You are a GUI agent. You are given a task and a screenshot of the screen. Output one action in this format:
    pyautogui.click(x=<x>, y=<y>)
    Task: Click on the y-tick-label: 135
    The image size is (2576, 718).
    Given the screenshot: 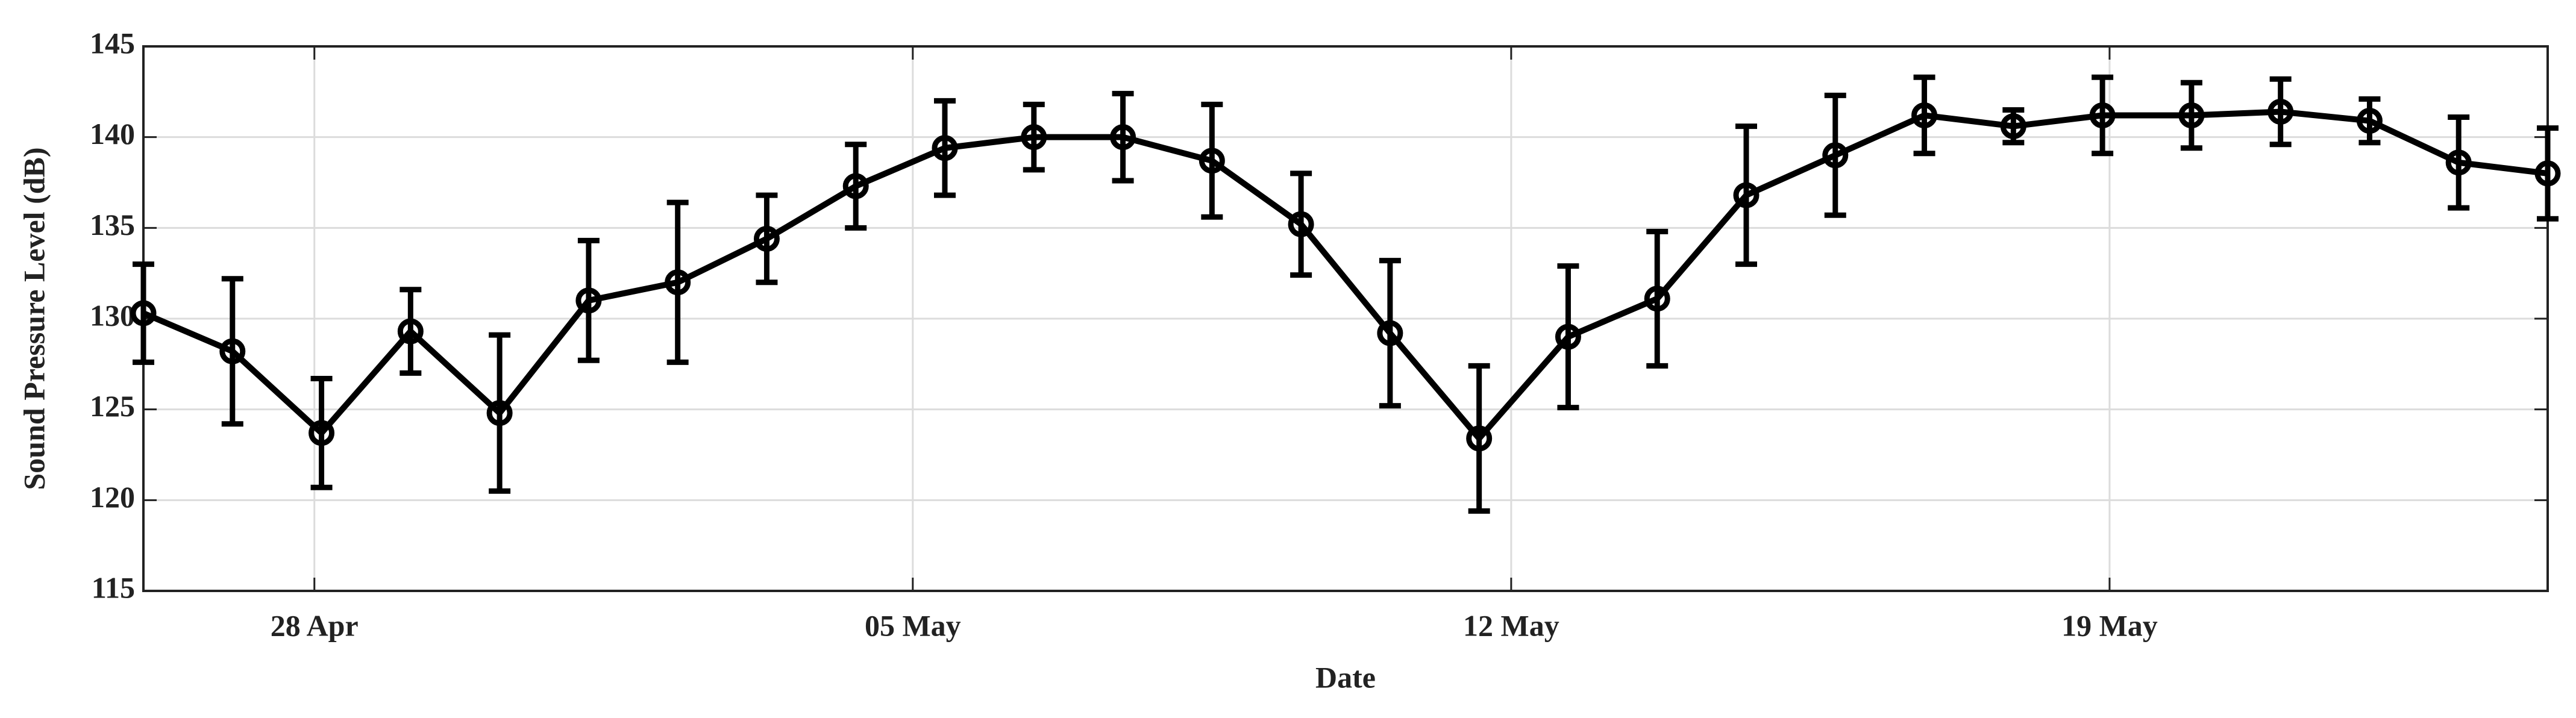 What is the action you would take?
    pyautogui.click(x=112, y=225)
    